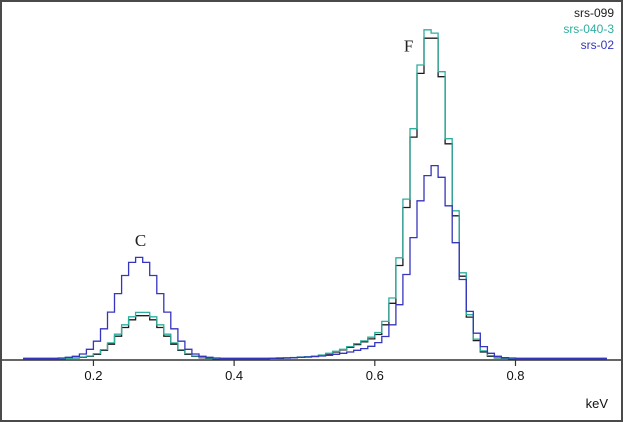  What do you see at coordinates (408, 46) in the screenshot?
I see `peak-label-F: F` at bounding box center [408, 46].